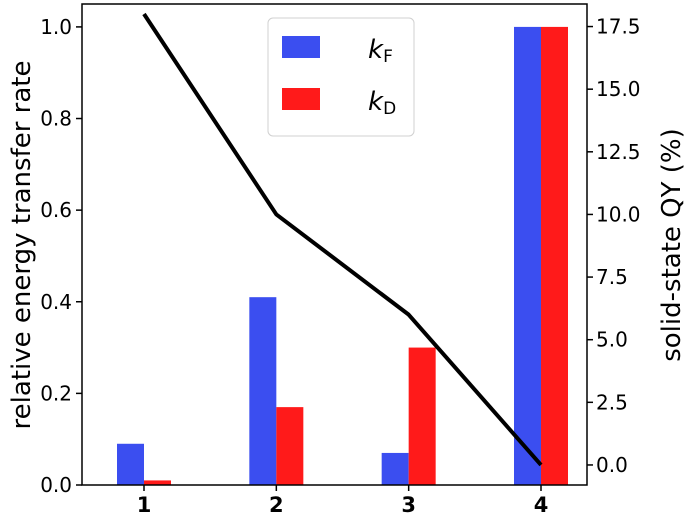  I want to click on legend-swatch-kd, so click(301, 99).